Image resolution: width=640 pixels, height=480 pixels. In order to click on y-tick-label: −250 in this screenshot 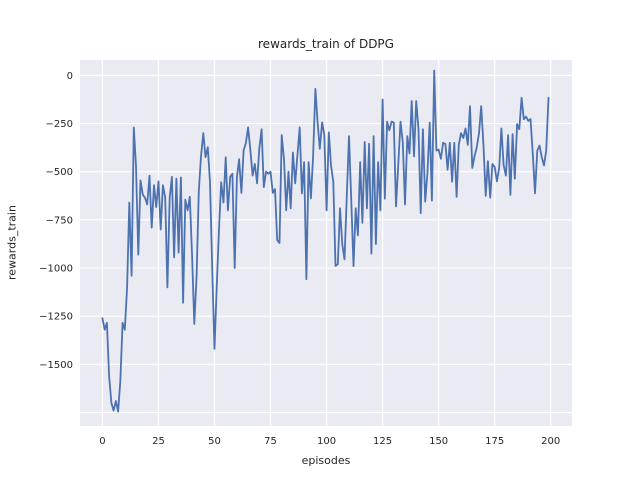, I will do `click(59, 124)`.